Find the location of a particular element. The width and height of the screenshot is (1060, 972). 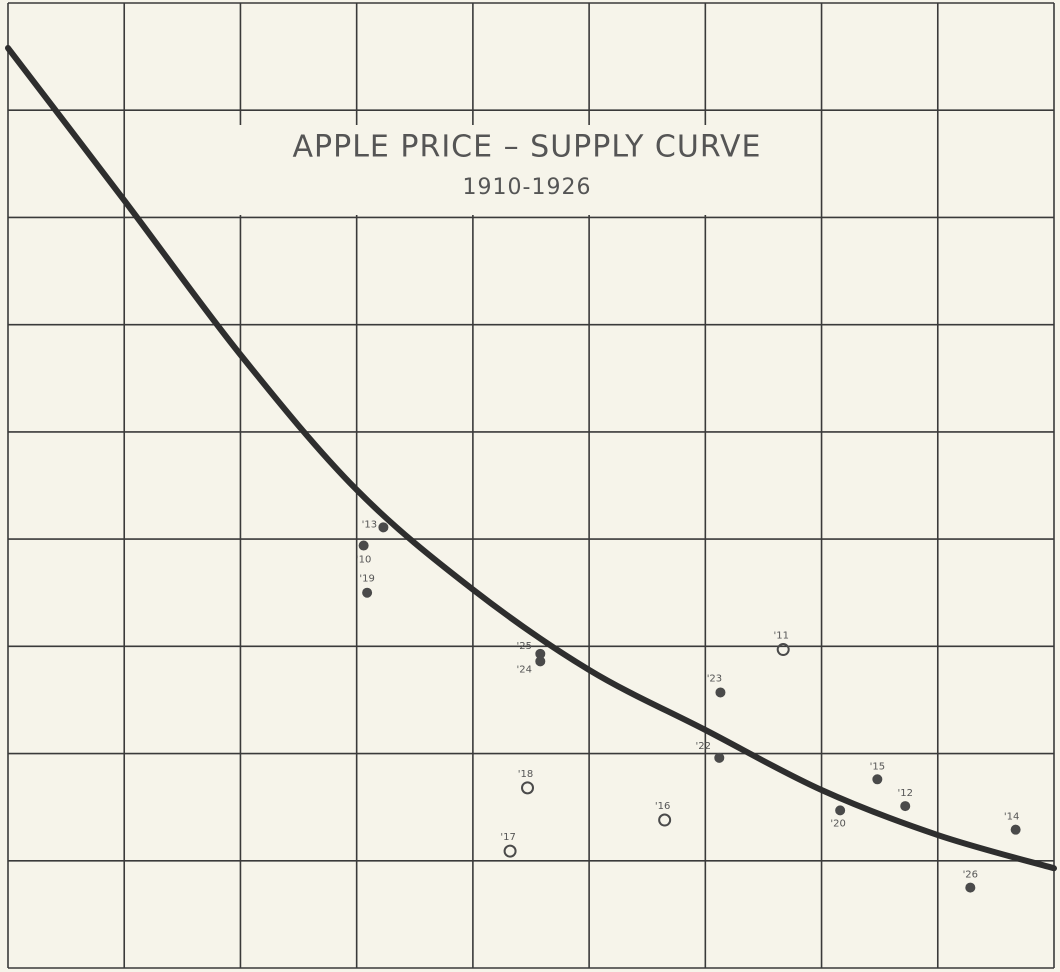

point-label: '24 is located at coordinates (524, 669).